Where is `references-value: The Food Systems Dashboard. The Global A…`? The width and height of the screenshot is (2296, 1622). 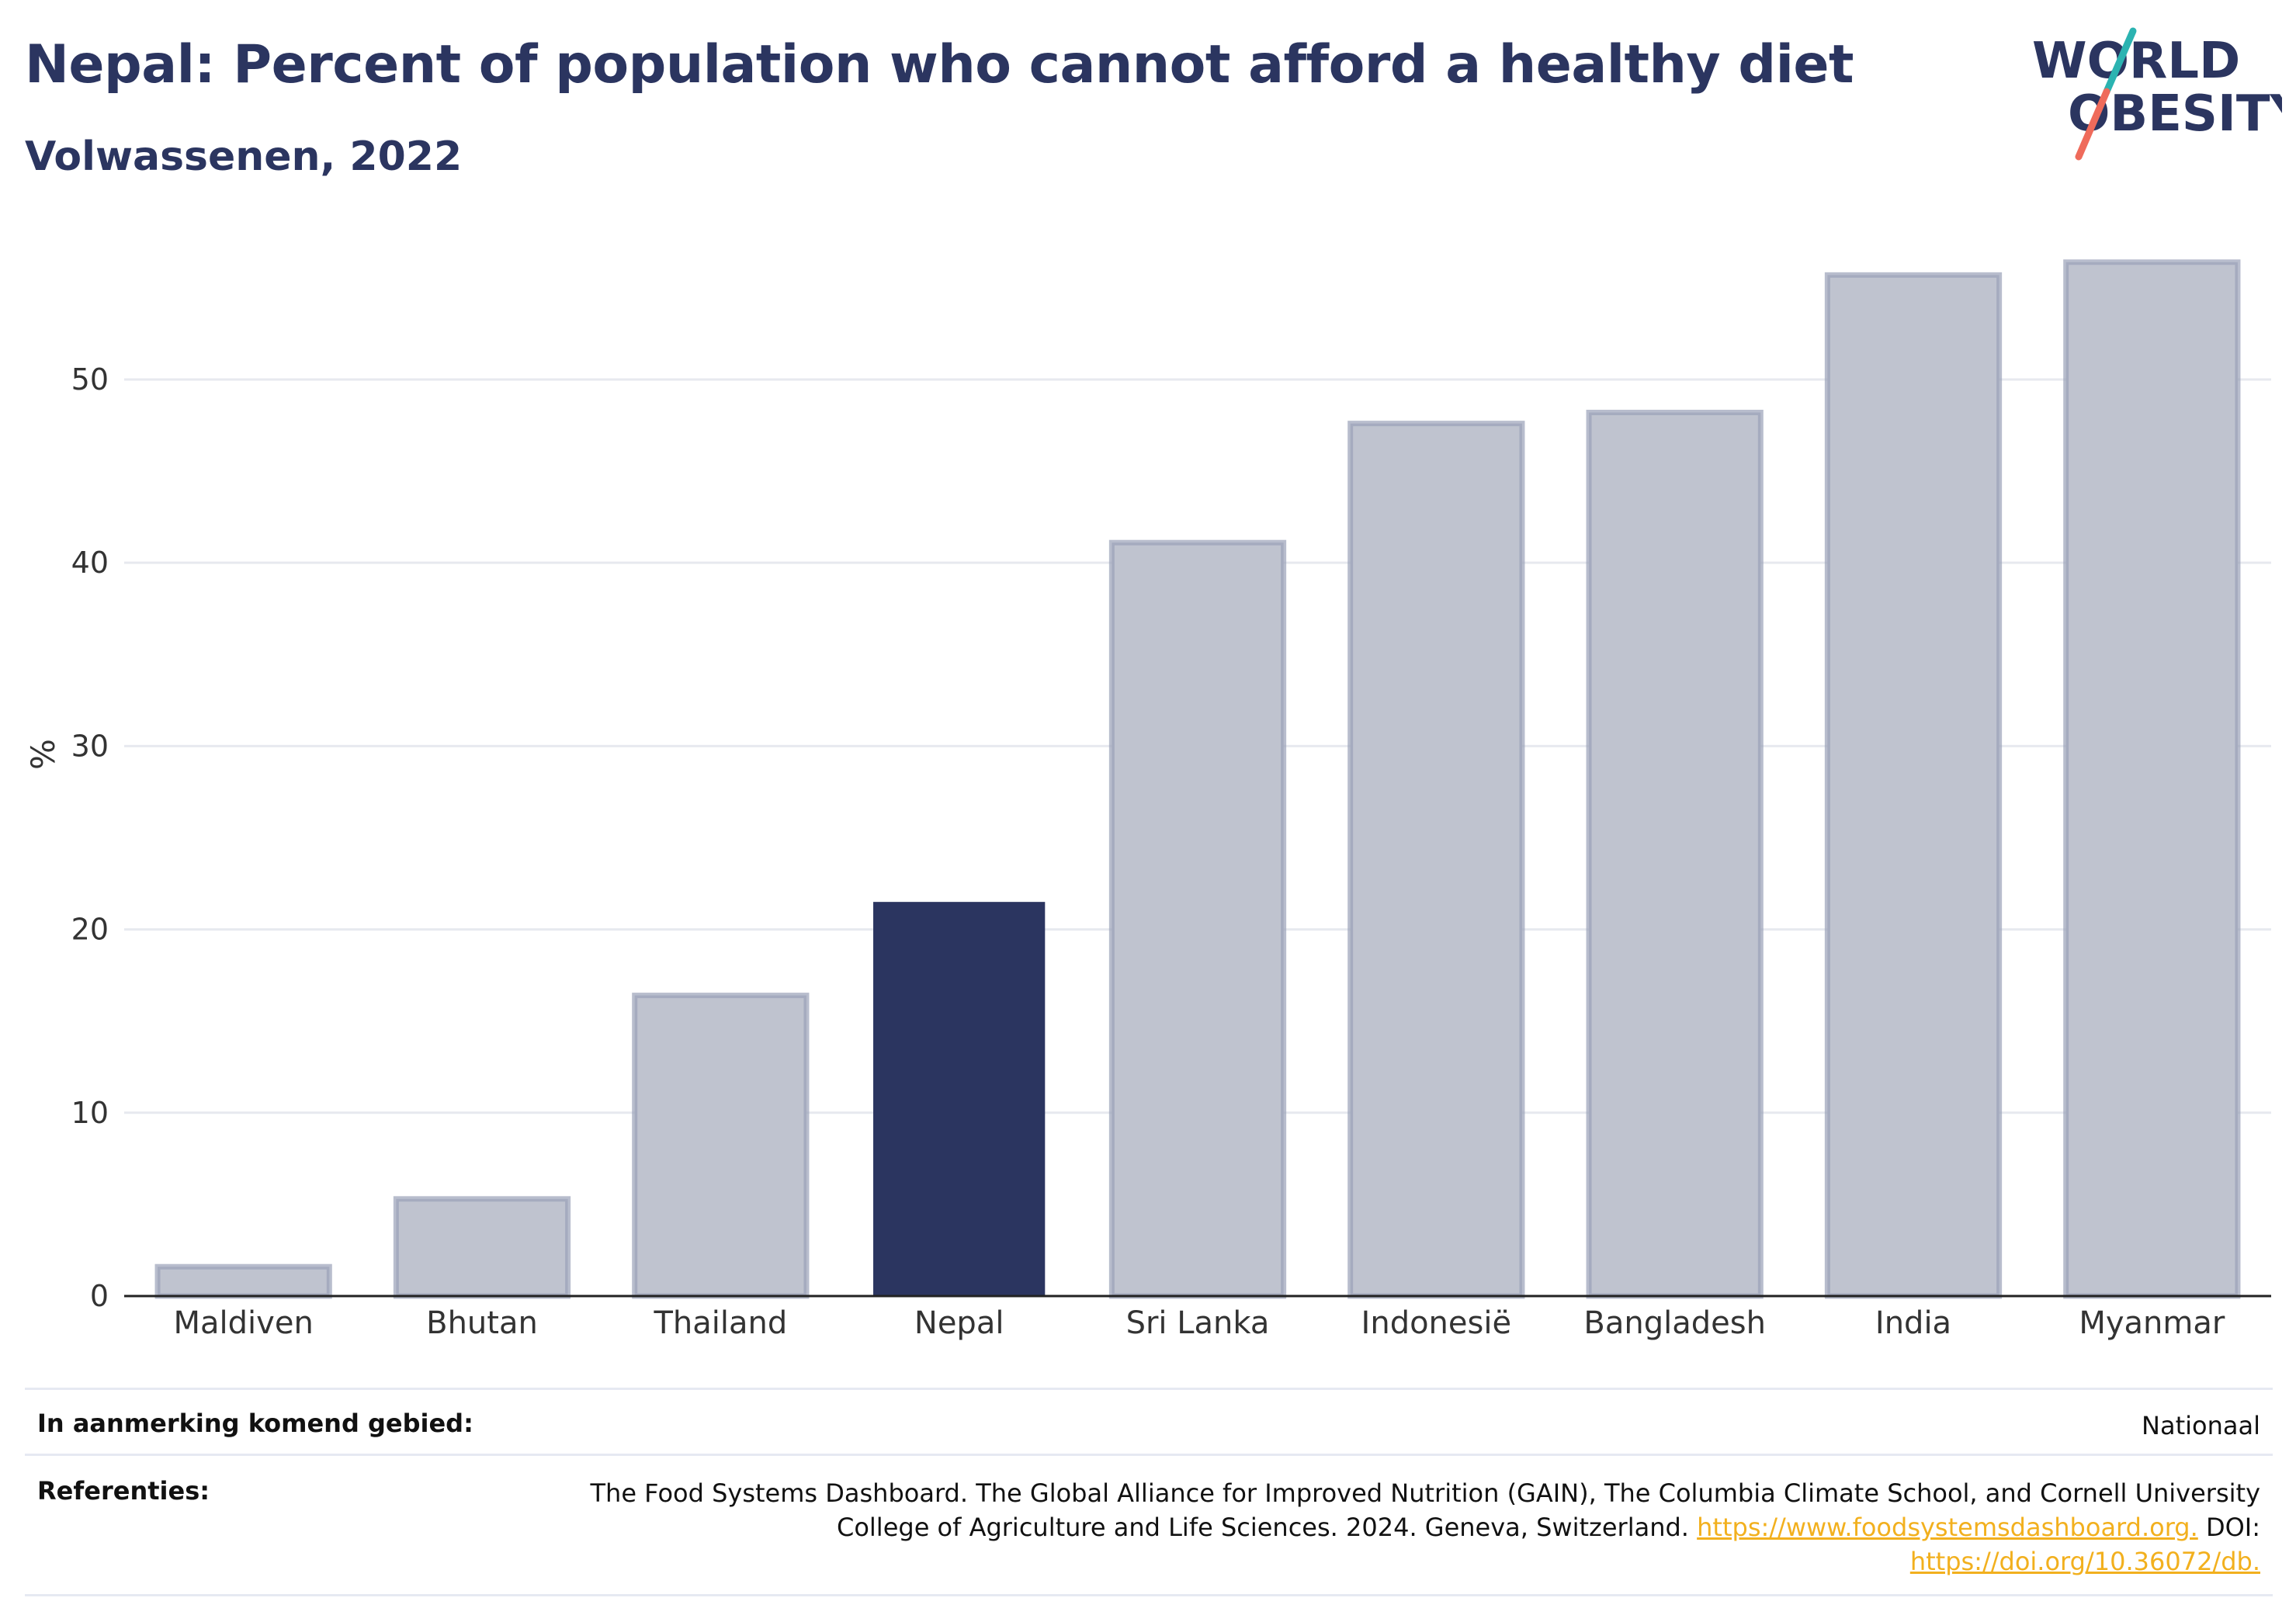
references-value: The Food Systems Dashboard. The Global A… is located at coordinates (1420, 1527).